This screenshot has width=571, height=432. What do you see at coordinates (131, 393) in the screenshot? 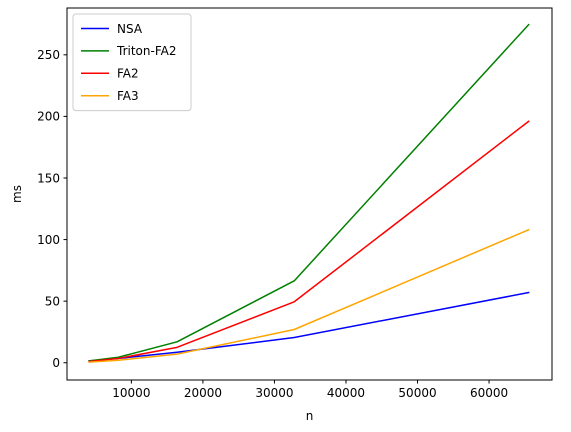
I see `x-tick-label: 10000` at bounding box center [131, 393].